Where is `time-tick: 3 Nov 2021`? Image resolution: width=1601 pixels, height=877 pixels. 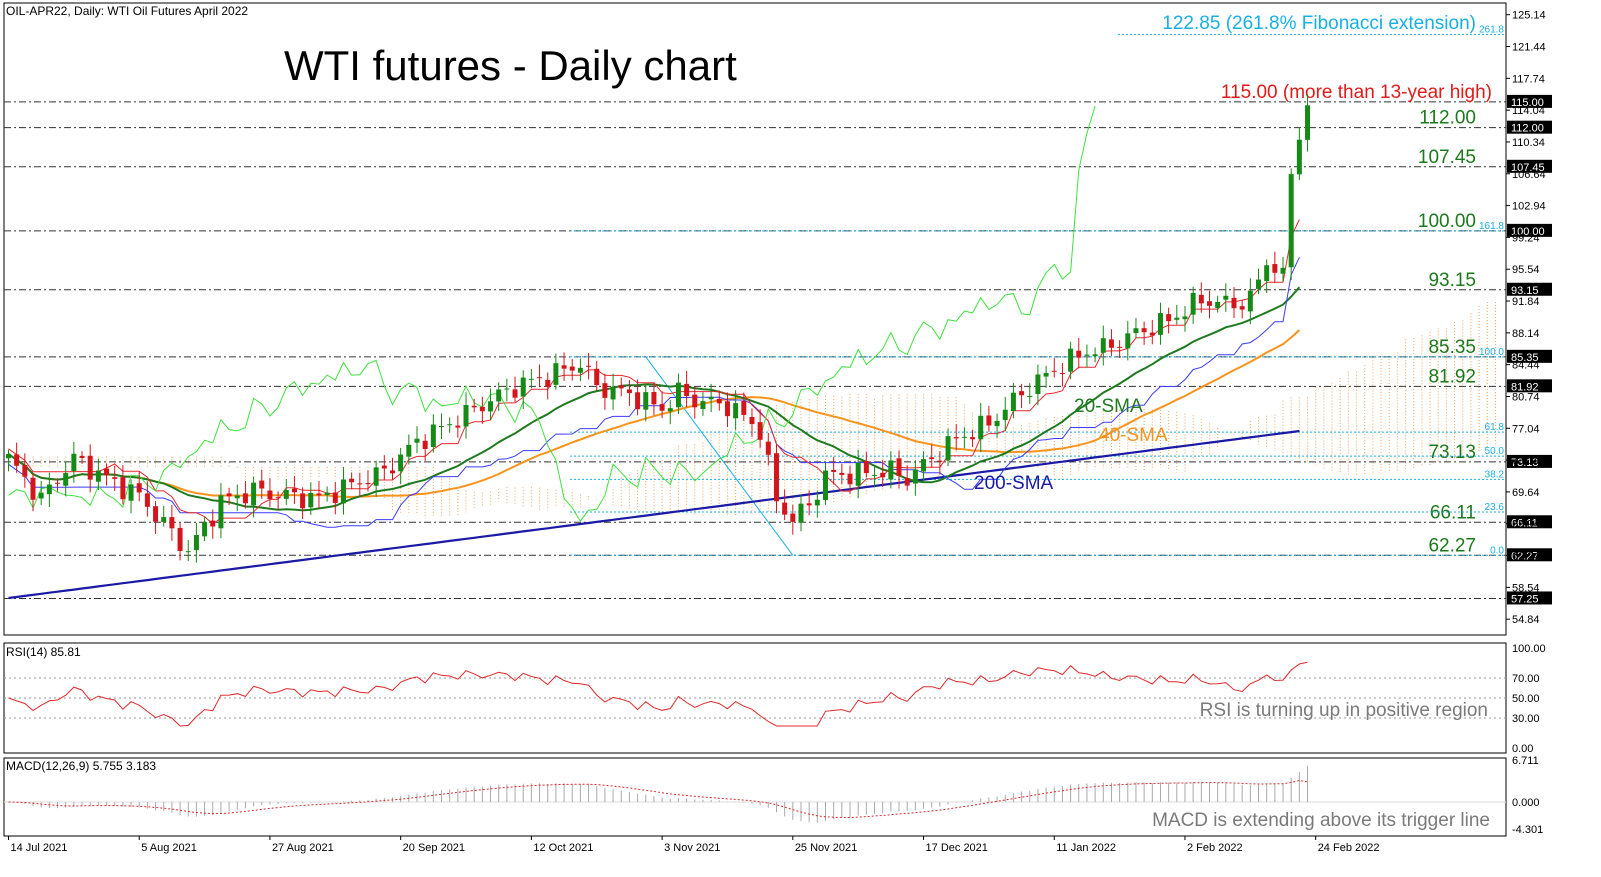
time-tick: 3 Nov 2021 is located at coordinates (692, 848).